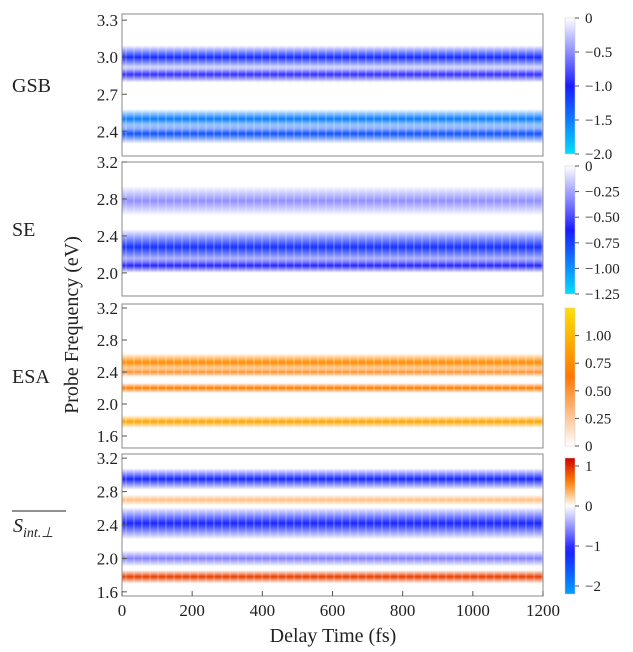 This screenshot has height=652, width=633. Describe the element at coordinates (122, 610) in the screenshot. I see `x-tick-label: 0` at that location.